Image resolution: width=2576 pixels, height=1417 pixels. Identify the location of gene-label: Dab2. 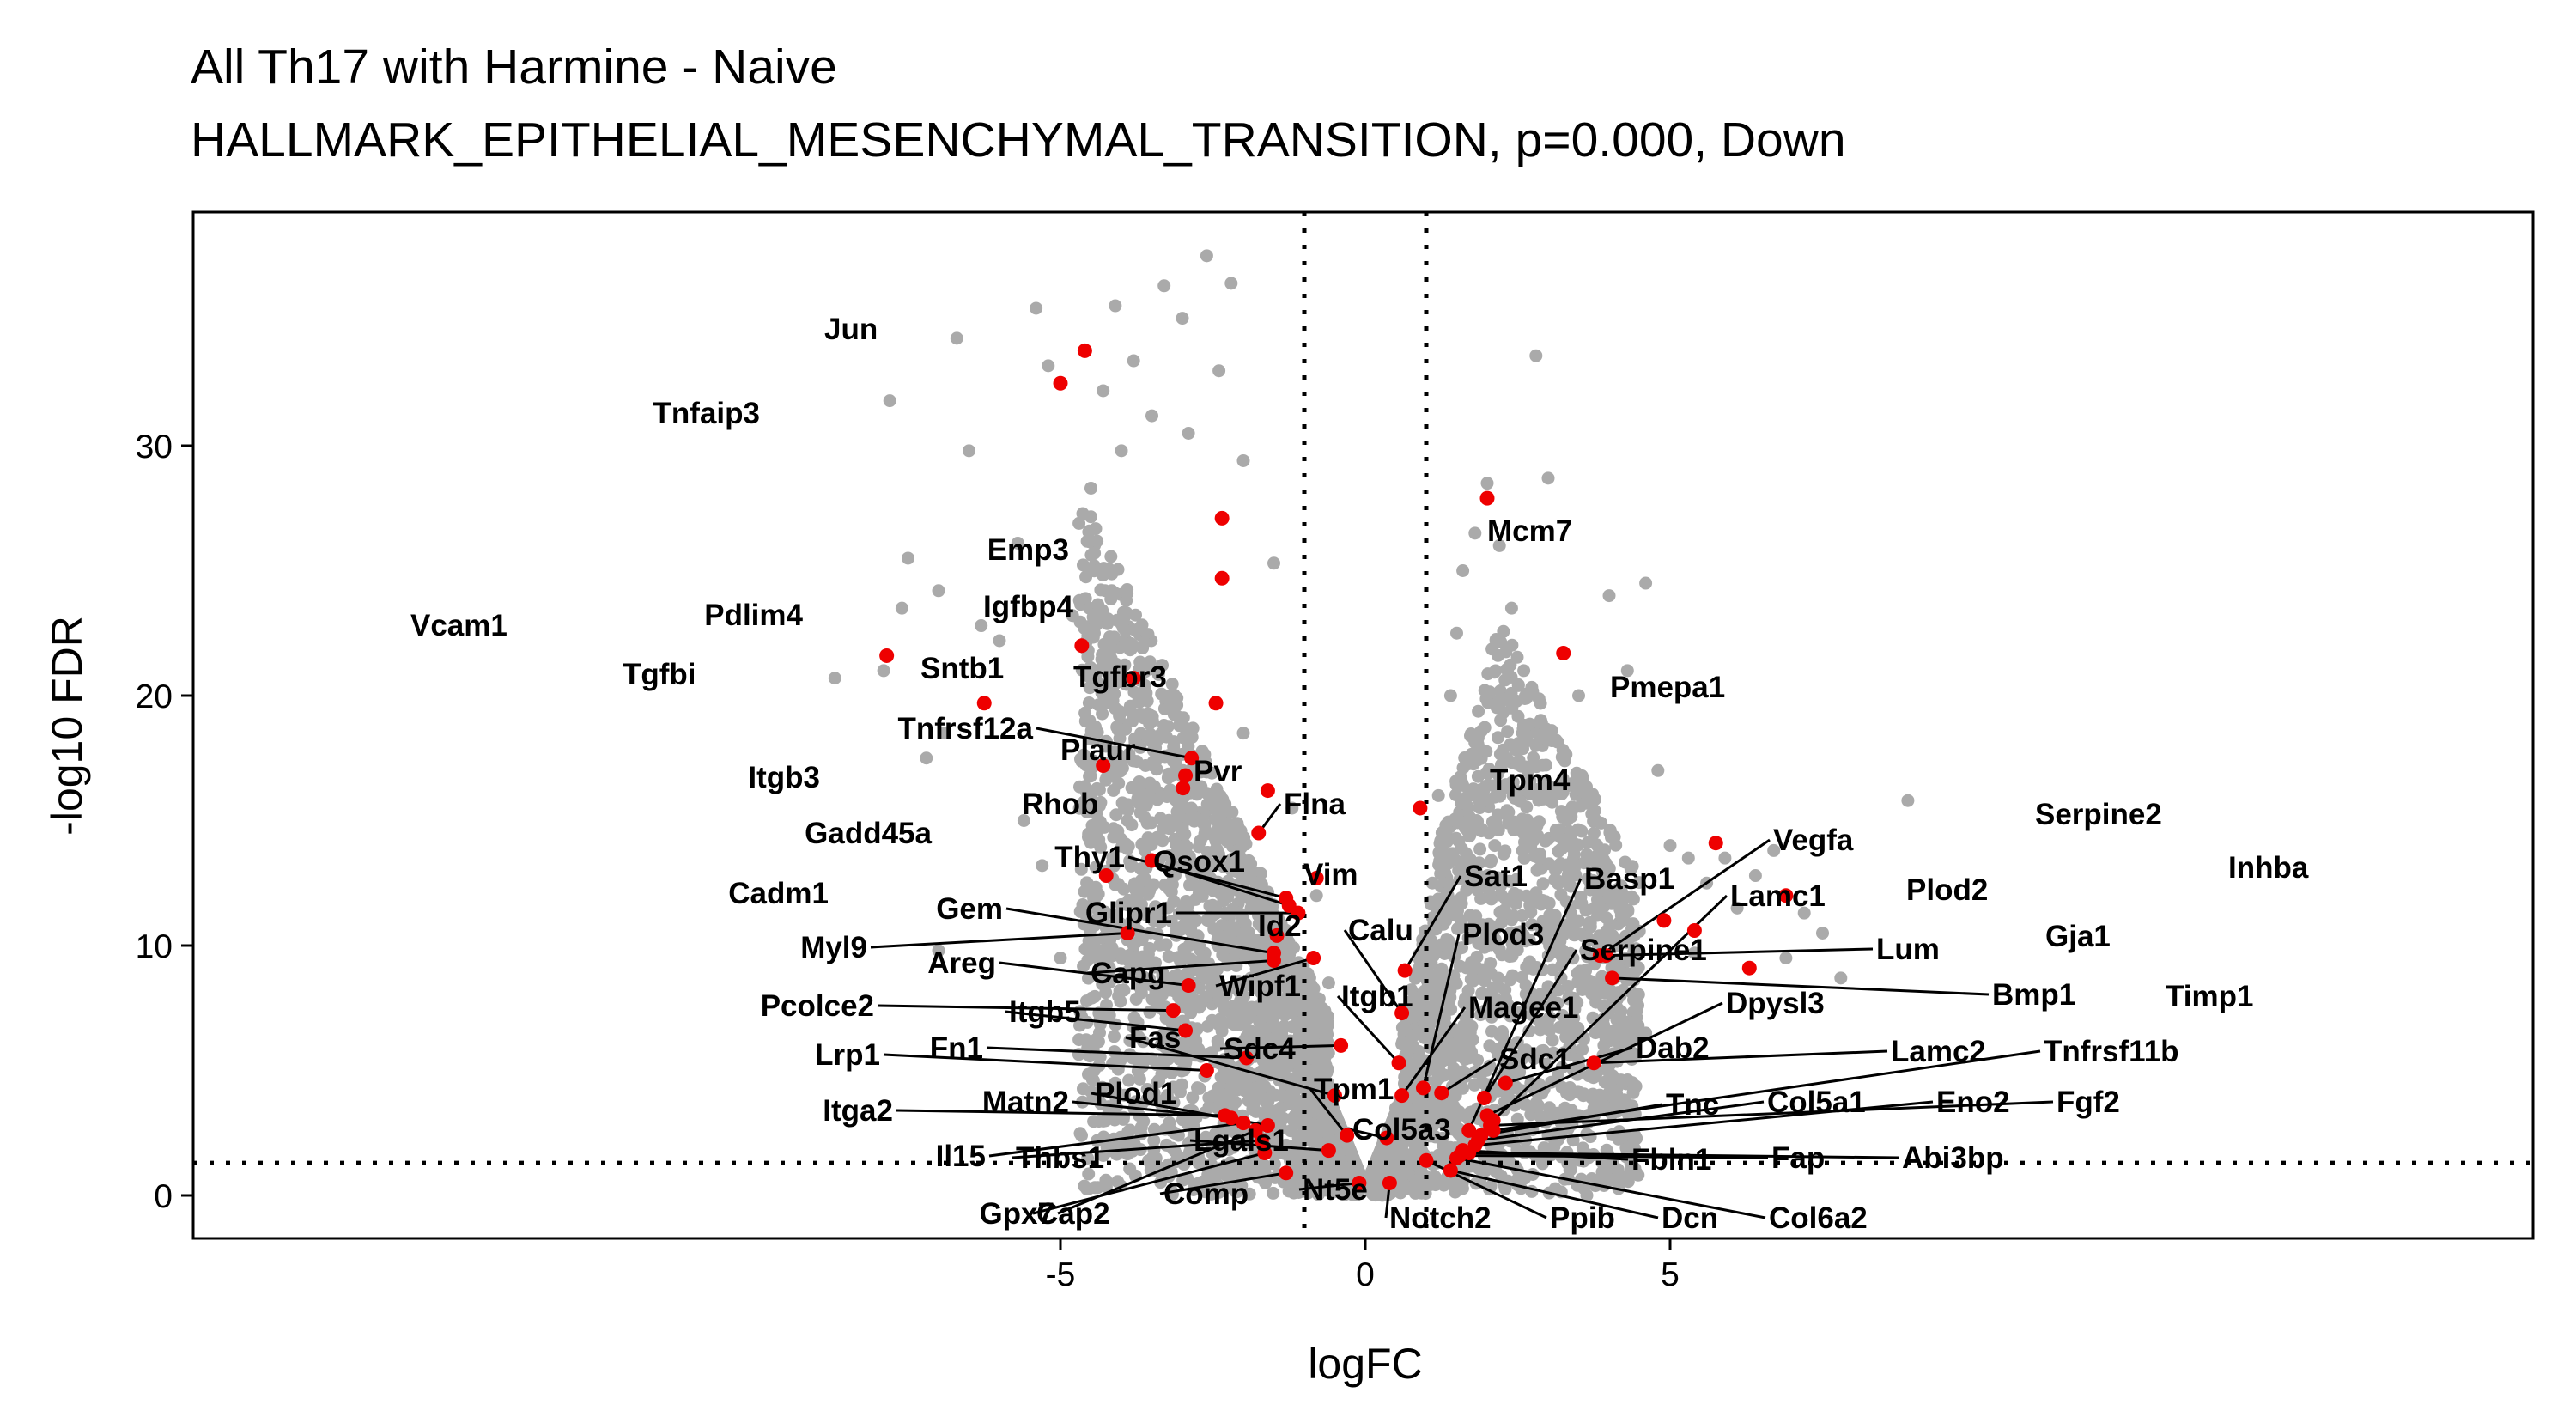
(1673, 1048).